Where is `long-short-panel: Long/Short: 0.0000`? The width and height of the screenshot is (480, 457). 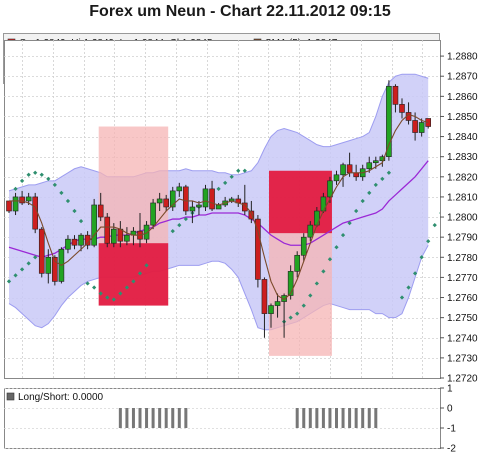 long-short-panel: Long/Short: 0.0000 is located at coordinates (222, 418).